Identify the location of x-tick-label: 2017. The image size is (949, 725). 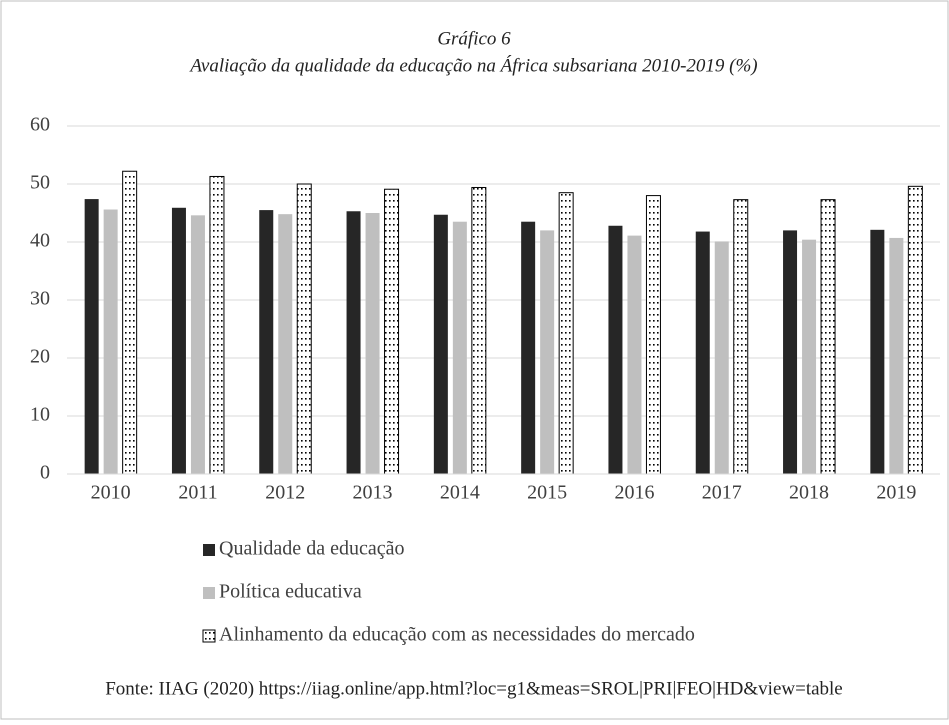
(722, 493).